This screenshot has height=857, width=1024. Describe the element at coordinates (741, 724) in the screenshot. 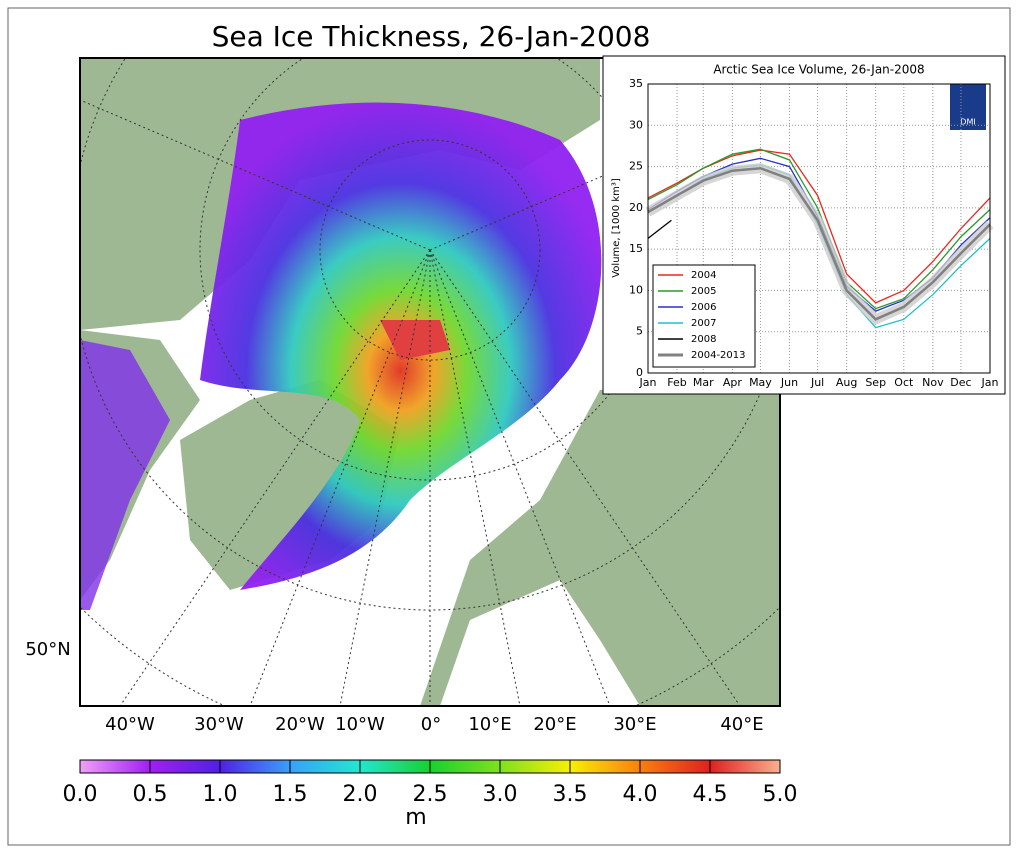

I see `longitude-label: 40°E` at that location.